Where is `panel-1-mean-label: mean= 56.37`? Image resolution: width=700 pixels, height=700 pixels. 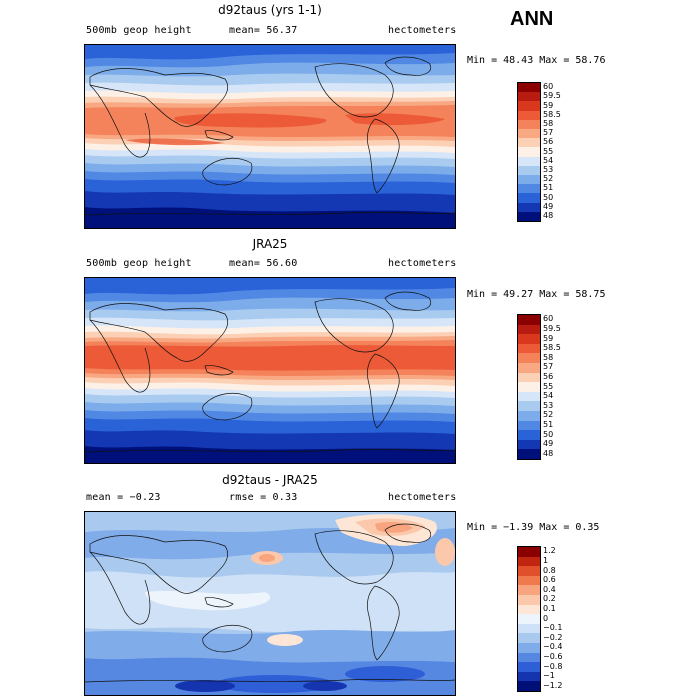 panel-1-mean-label: mean= 56.37 is located at coordinates (263, 30).